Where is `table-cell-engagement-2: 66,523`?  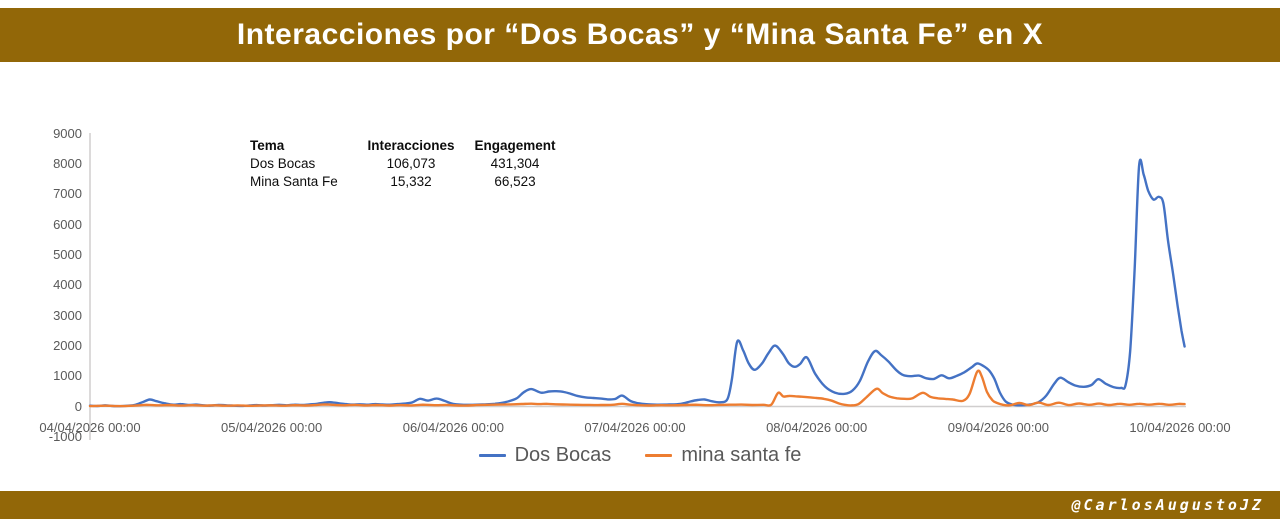
table-cell-engagement-2: 66,523 is located at coordinates (515, 181).